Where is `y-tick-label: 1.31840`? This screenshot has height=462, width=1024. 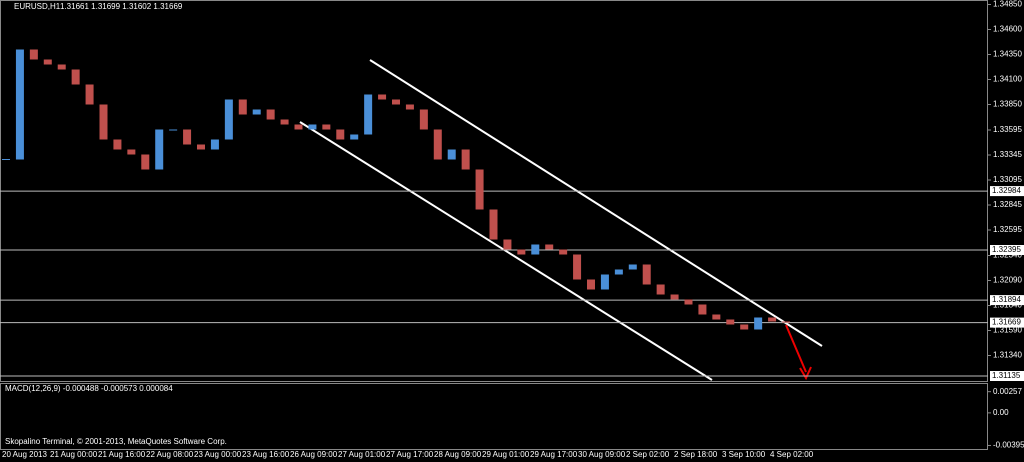
y-tick-label: 1.31840 is located at coordinates (1007, 305).